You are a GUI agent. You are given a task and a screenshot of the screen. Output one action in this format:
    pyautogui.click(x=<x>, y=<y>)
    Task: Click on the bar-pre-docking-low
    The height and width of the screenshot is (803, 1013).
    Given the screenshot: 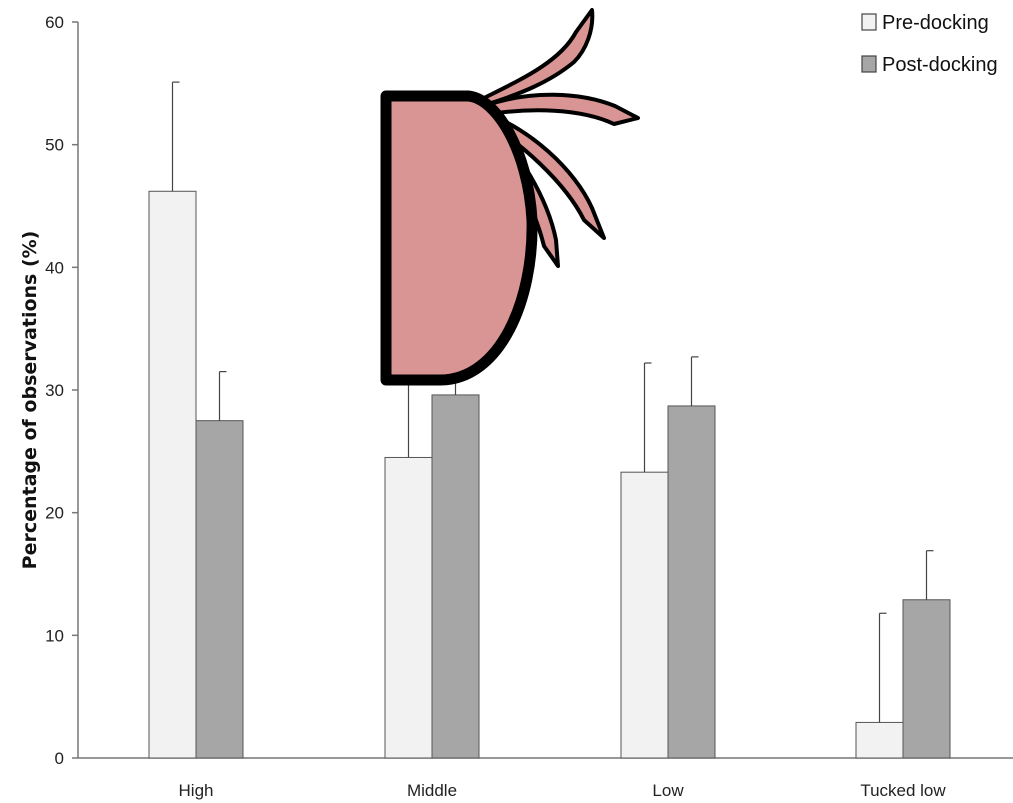 What is the action you would take?
    pyautogui.click(x=644, y=615)
    